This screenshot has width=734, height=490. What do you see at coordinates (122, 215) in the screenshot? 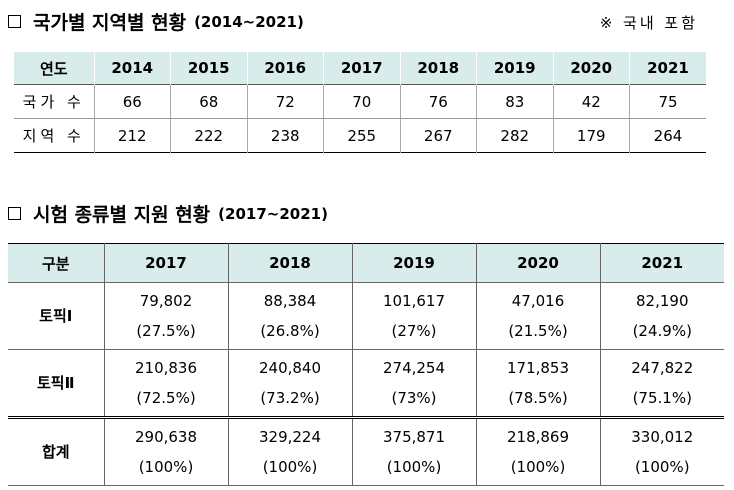
I see `section2-title-text: 시험 종류별 지원 현황` at bounding box center [122, 215].